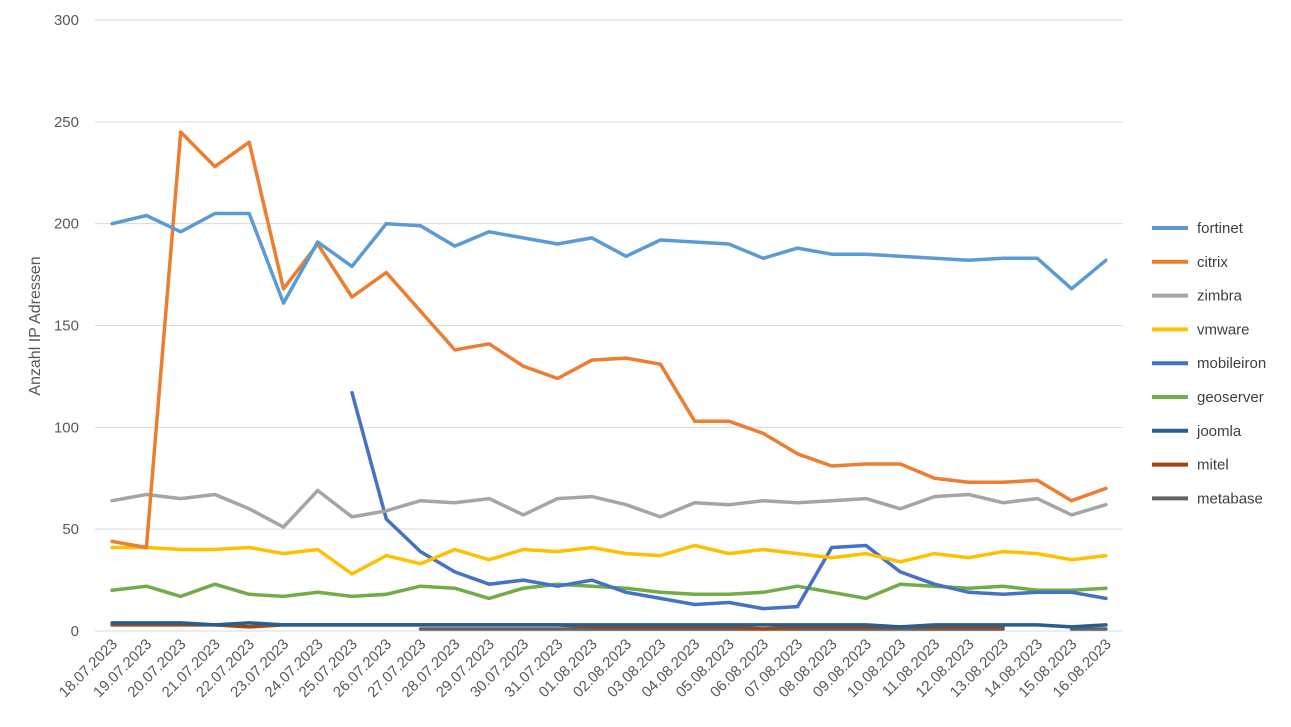 This screenshot has width=1291, height=727. I want to click on series-line-fortinet, so click(609, 258).